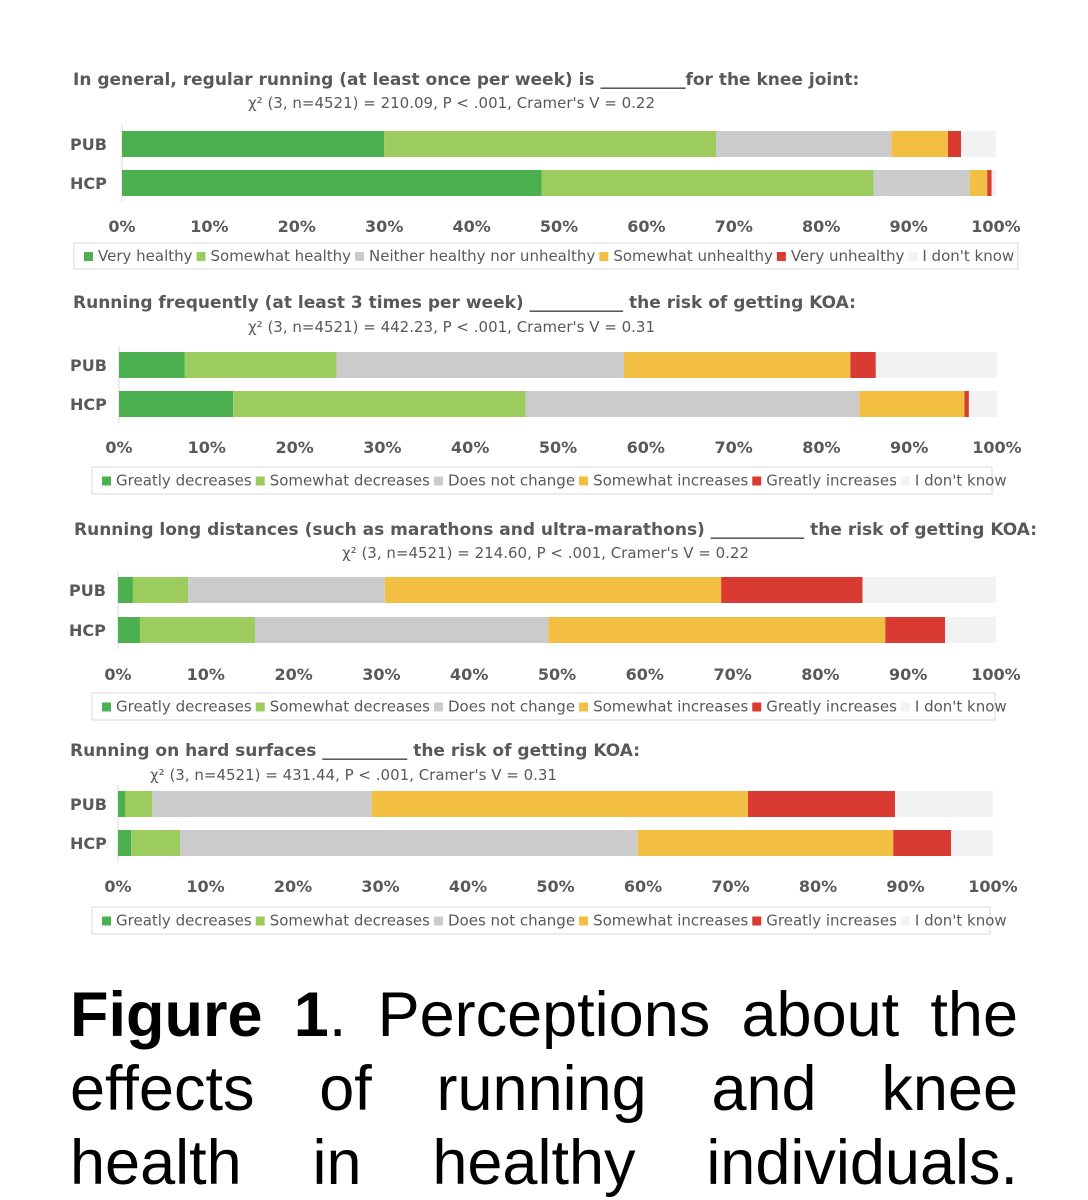  I want to click on legend-label: Somewhat increases, so click(670, 481).